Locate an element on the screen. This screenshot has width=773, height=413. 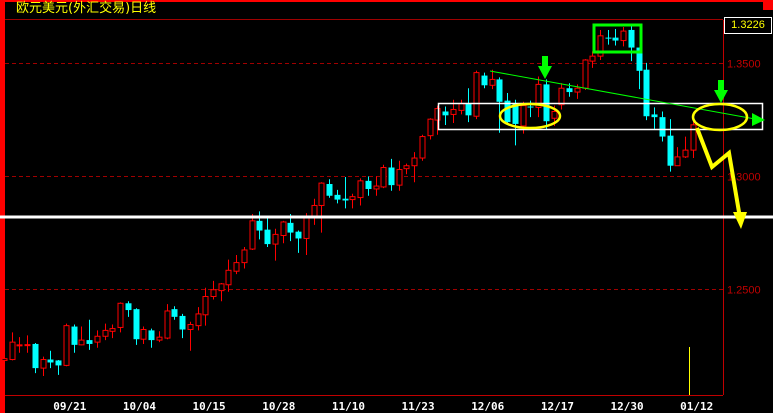
x-tick-label: 09/21 is located at coordinates (69, 406).